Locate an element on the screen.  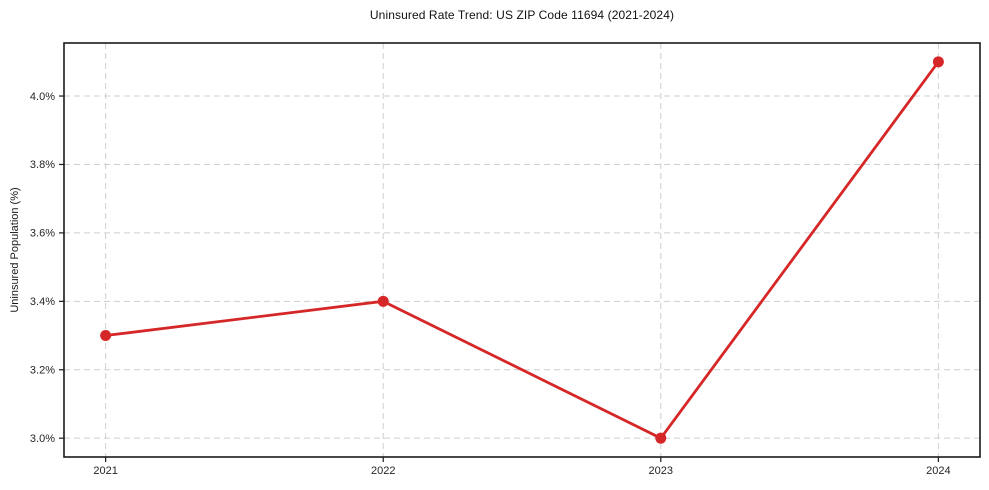
x-tick-label: 2021 is located at coordinates (105, 471).